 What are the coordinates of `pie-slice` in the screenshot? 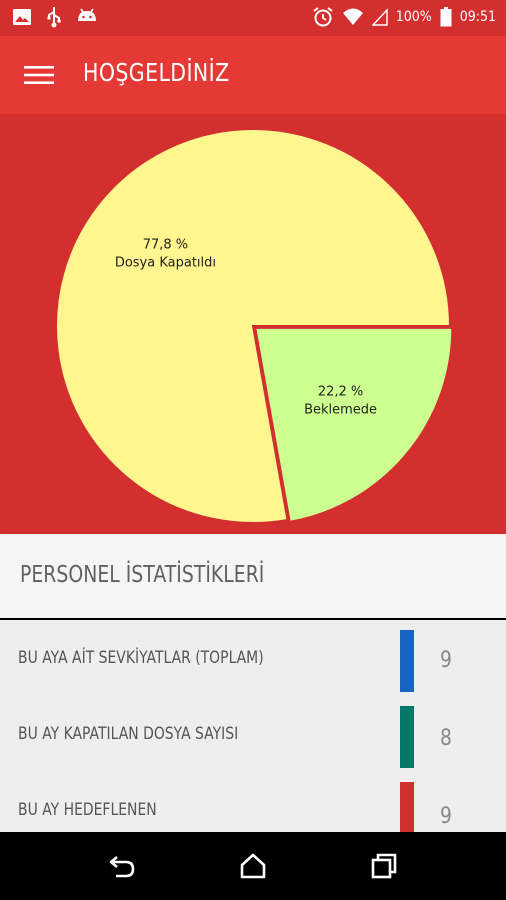 It's located at (354, 425).